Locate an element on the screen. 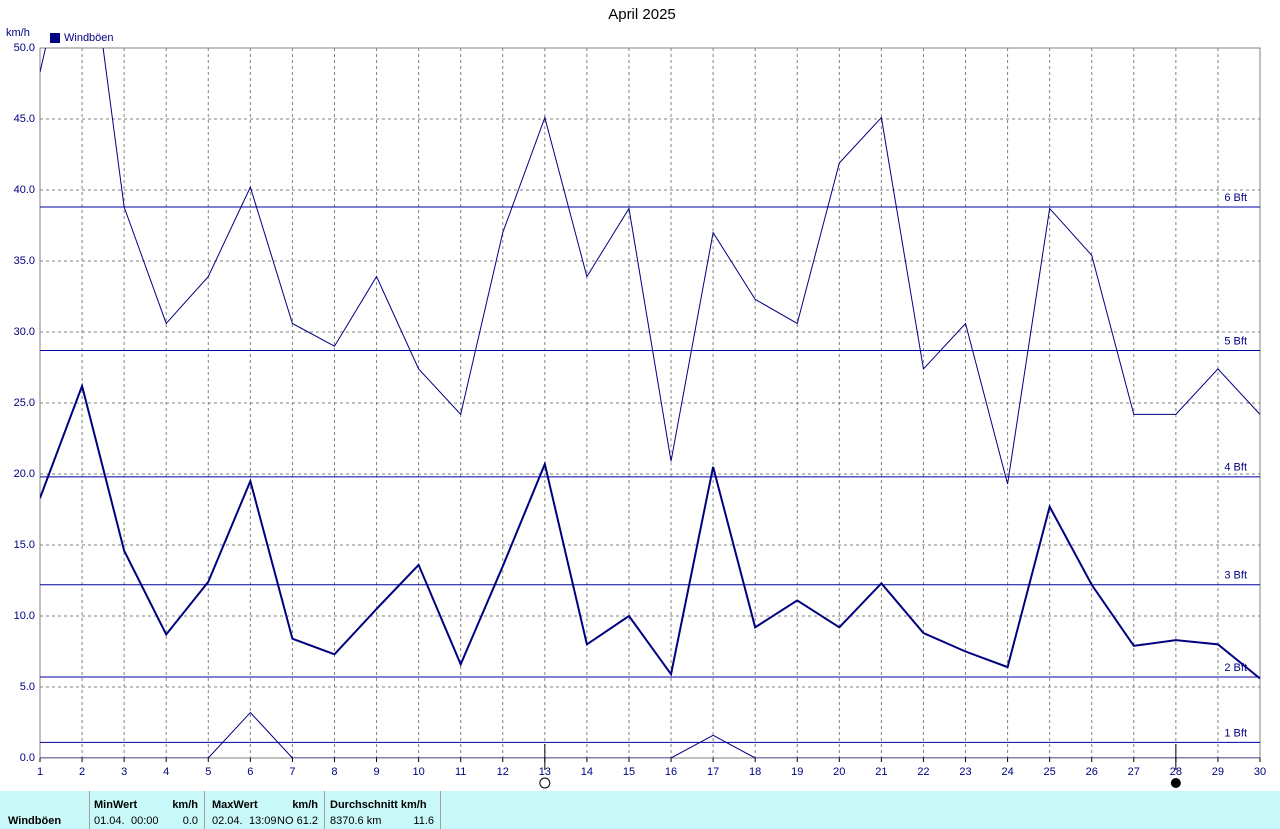  x-tick-label: 27 is located at coordinates (1134, 772).